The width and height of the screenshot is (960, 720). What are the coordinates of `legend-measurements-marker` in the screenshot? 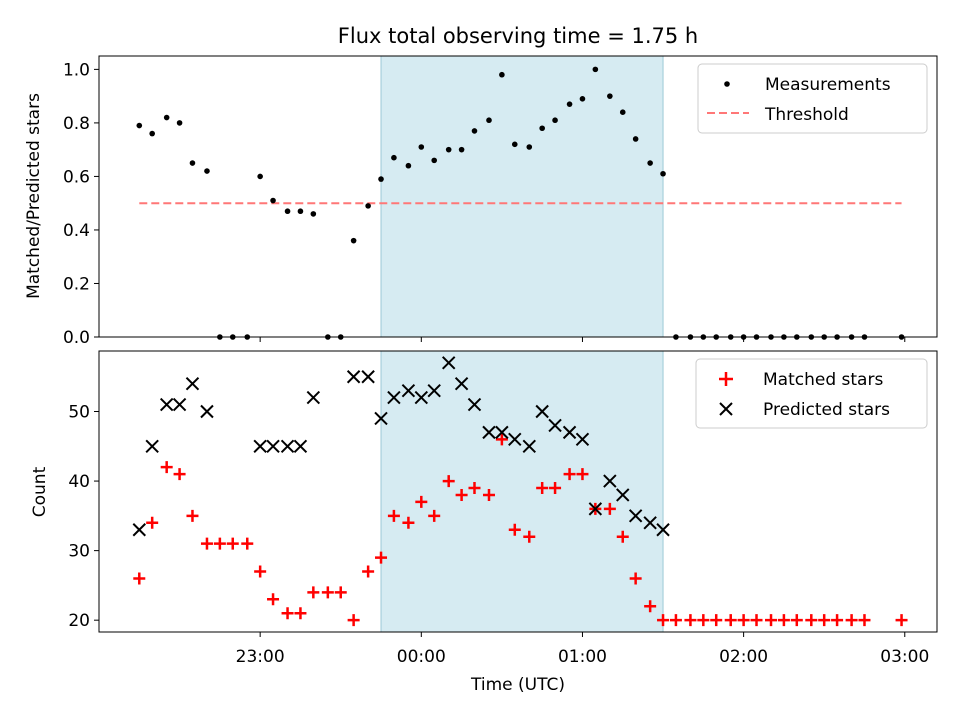 It's located at (727, 84).